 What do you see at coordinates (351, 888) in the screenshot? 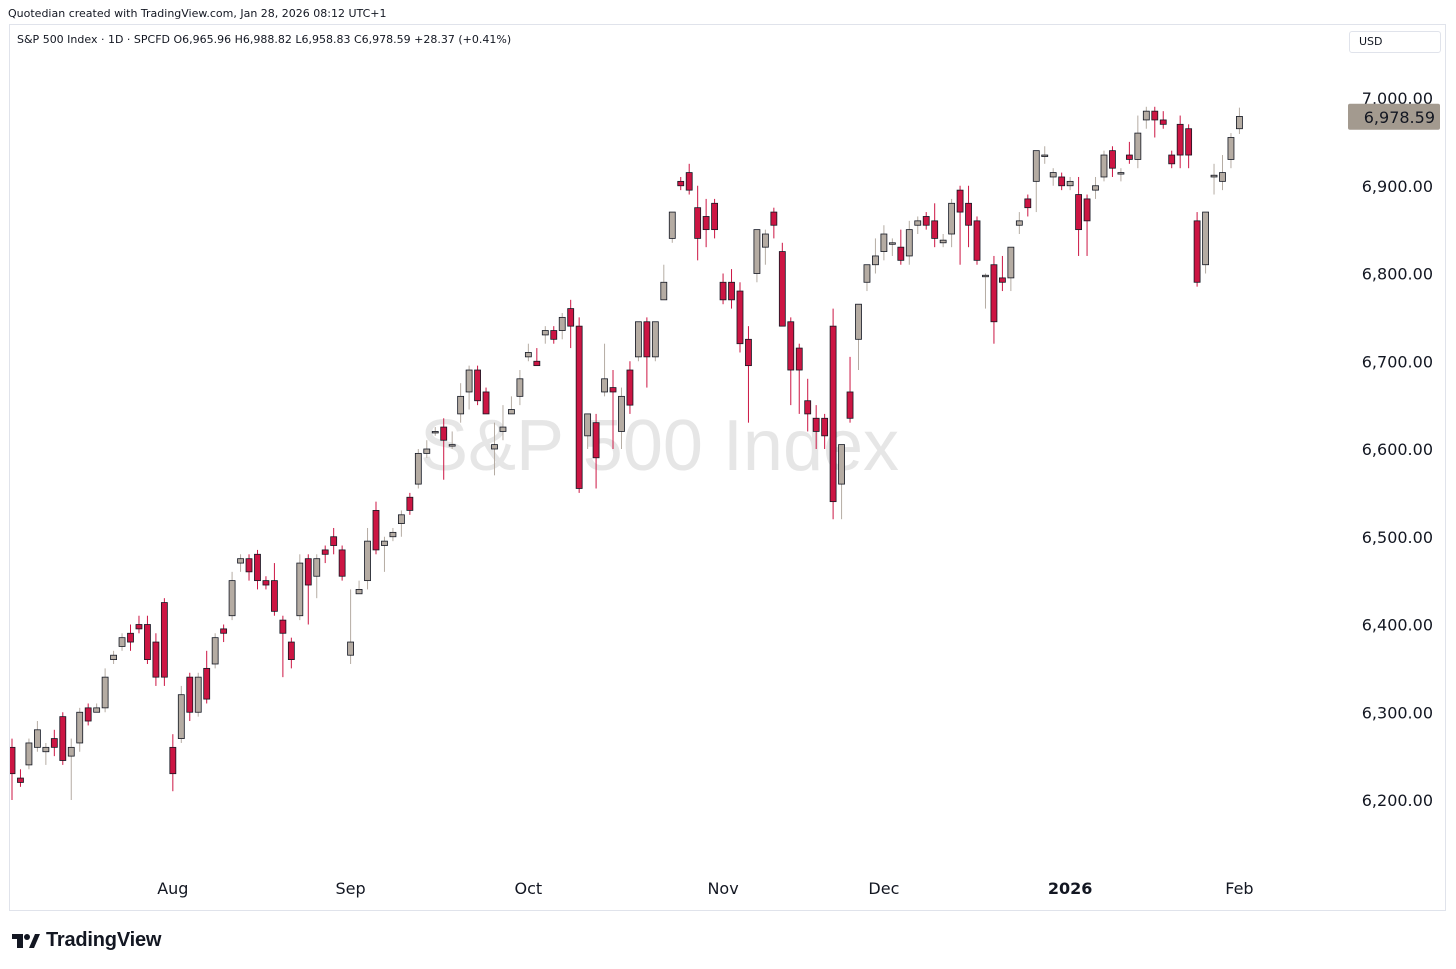
I see `x-axis-tick-label: Sep` at bounding box center [351, 888].